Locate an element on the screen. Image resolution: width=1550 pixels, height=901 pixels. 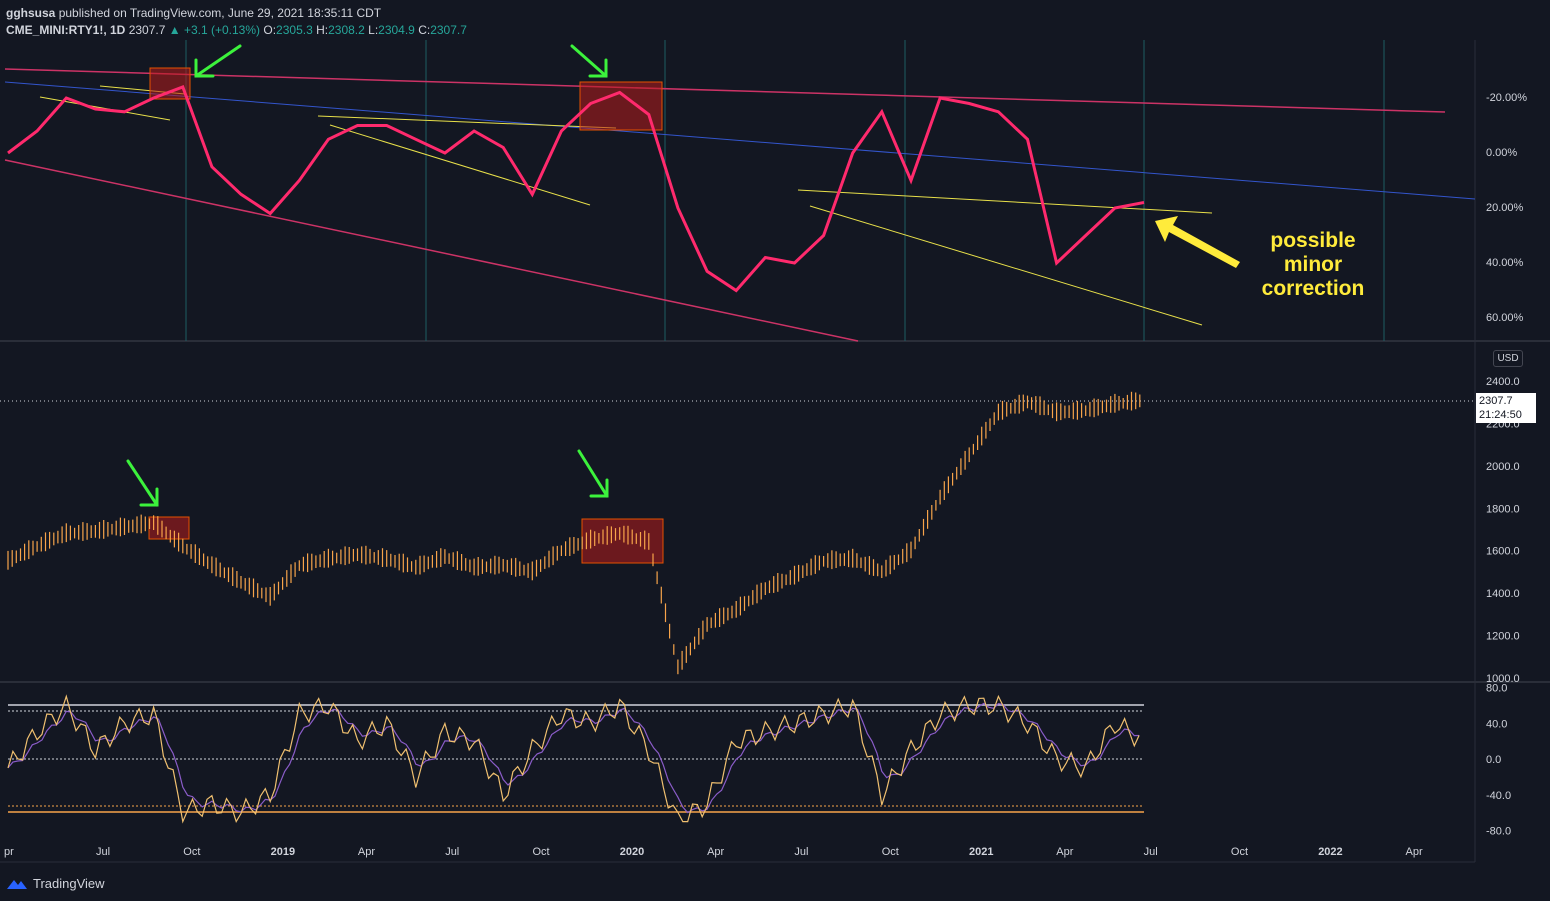
upper-tick-label: 0.00% is located at coordinates (1501, 153).